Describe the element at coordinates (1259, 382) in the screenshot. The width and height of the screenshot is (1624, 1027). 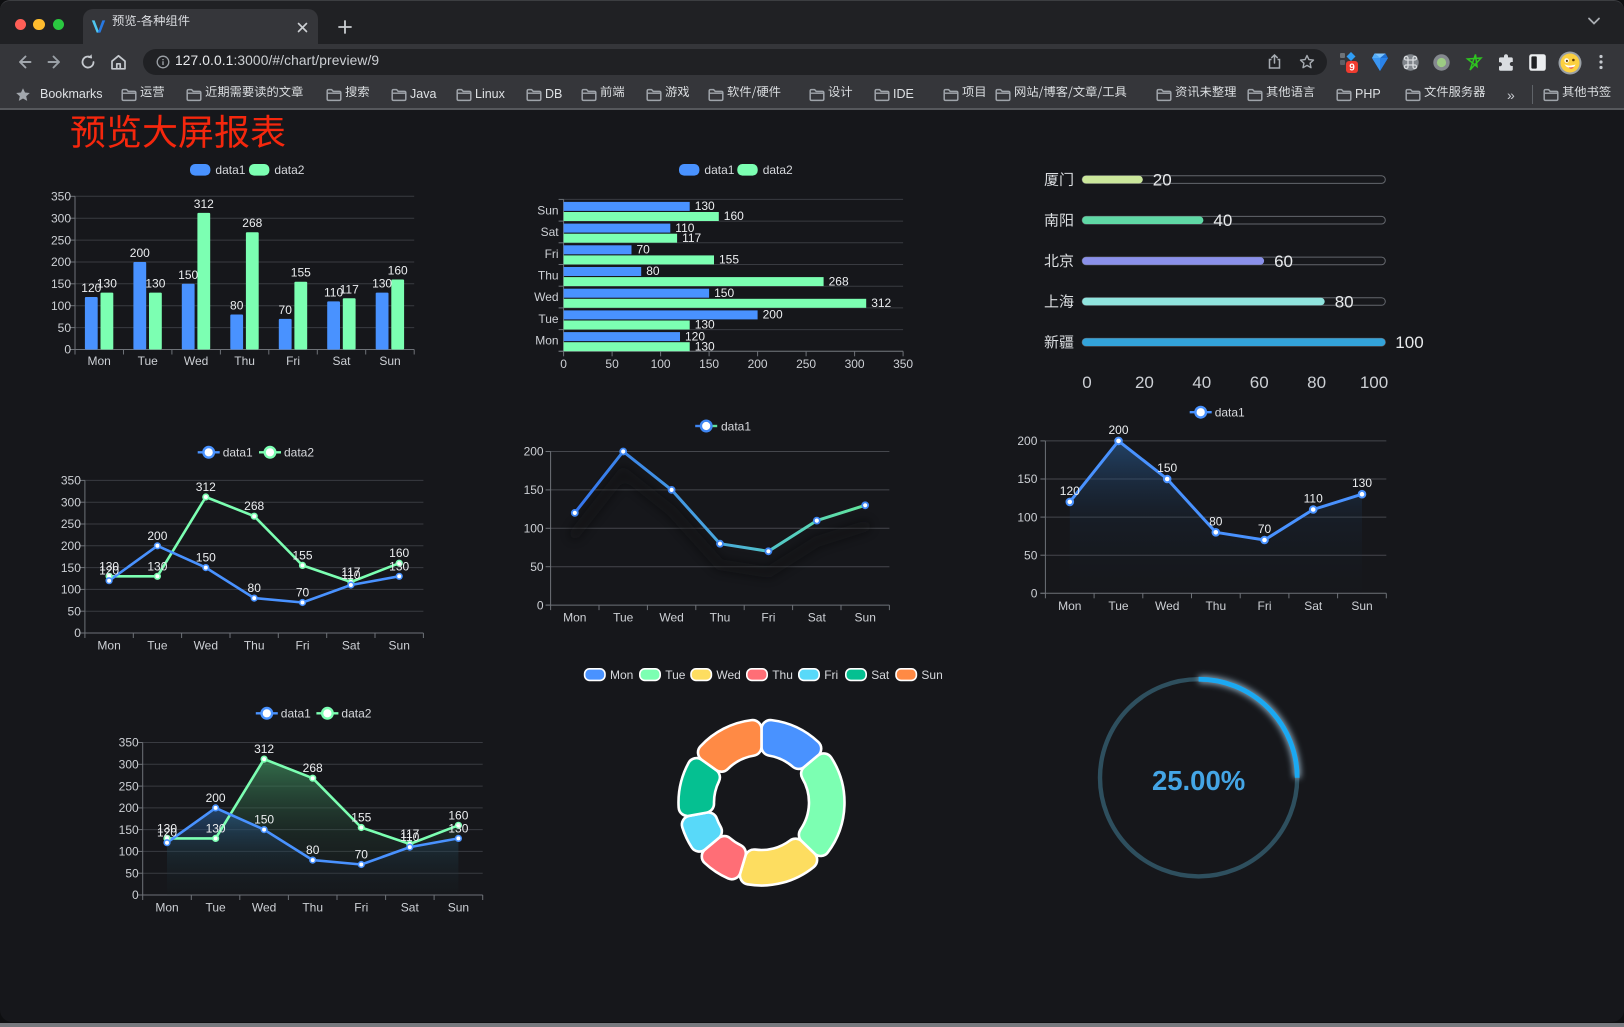
I see `svg-text: 60` at that location.